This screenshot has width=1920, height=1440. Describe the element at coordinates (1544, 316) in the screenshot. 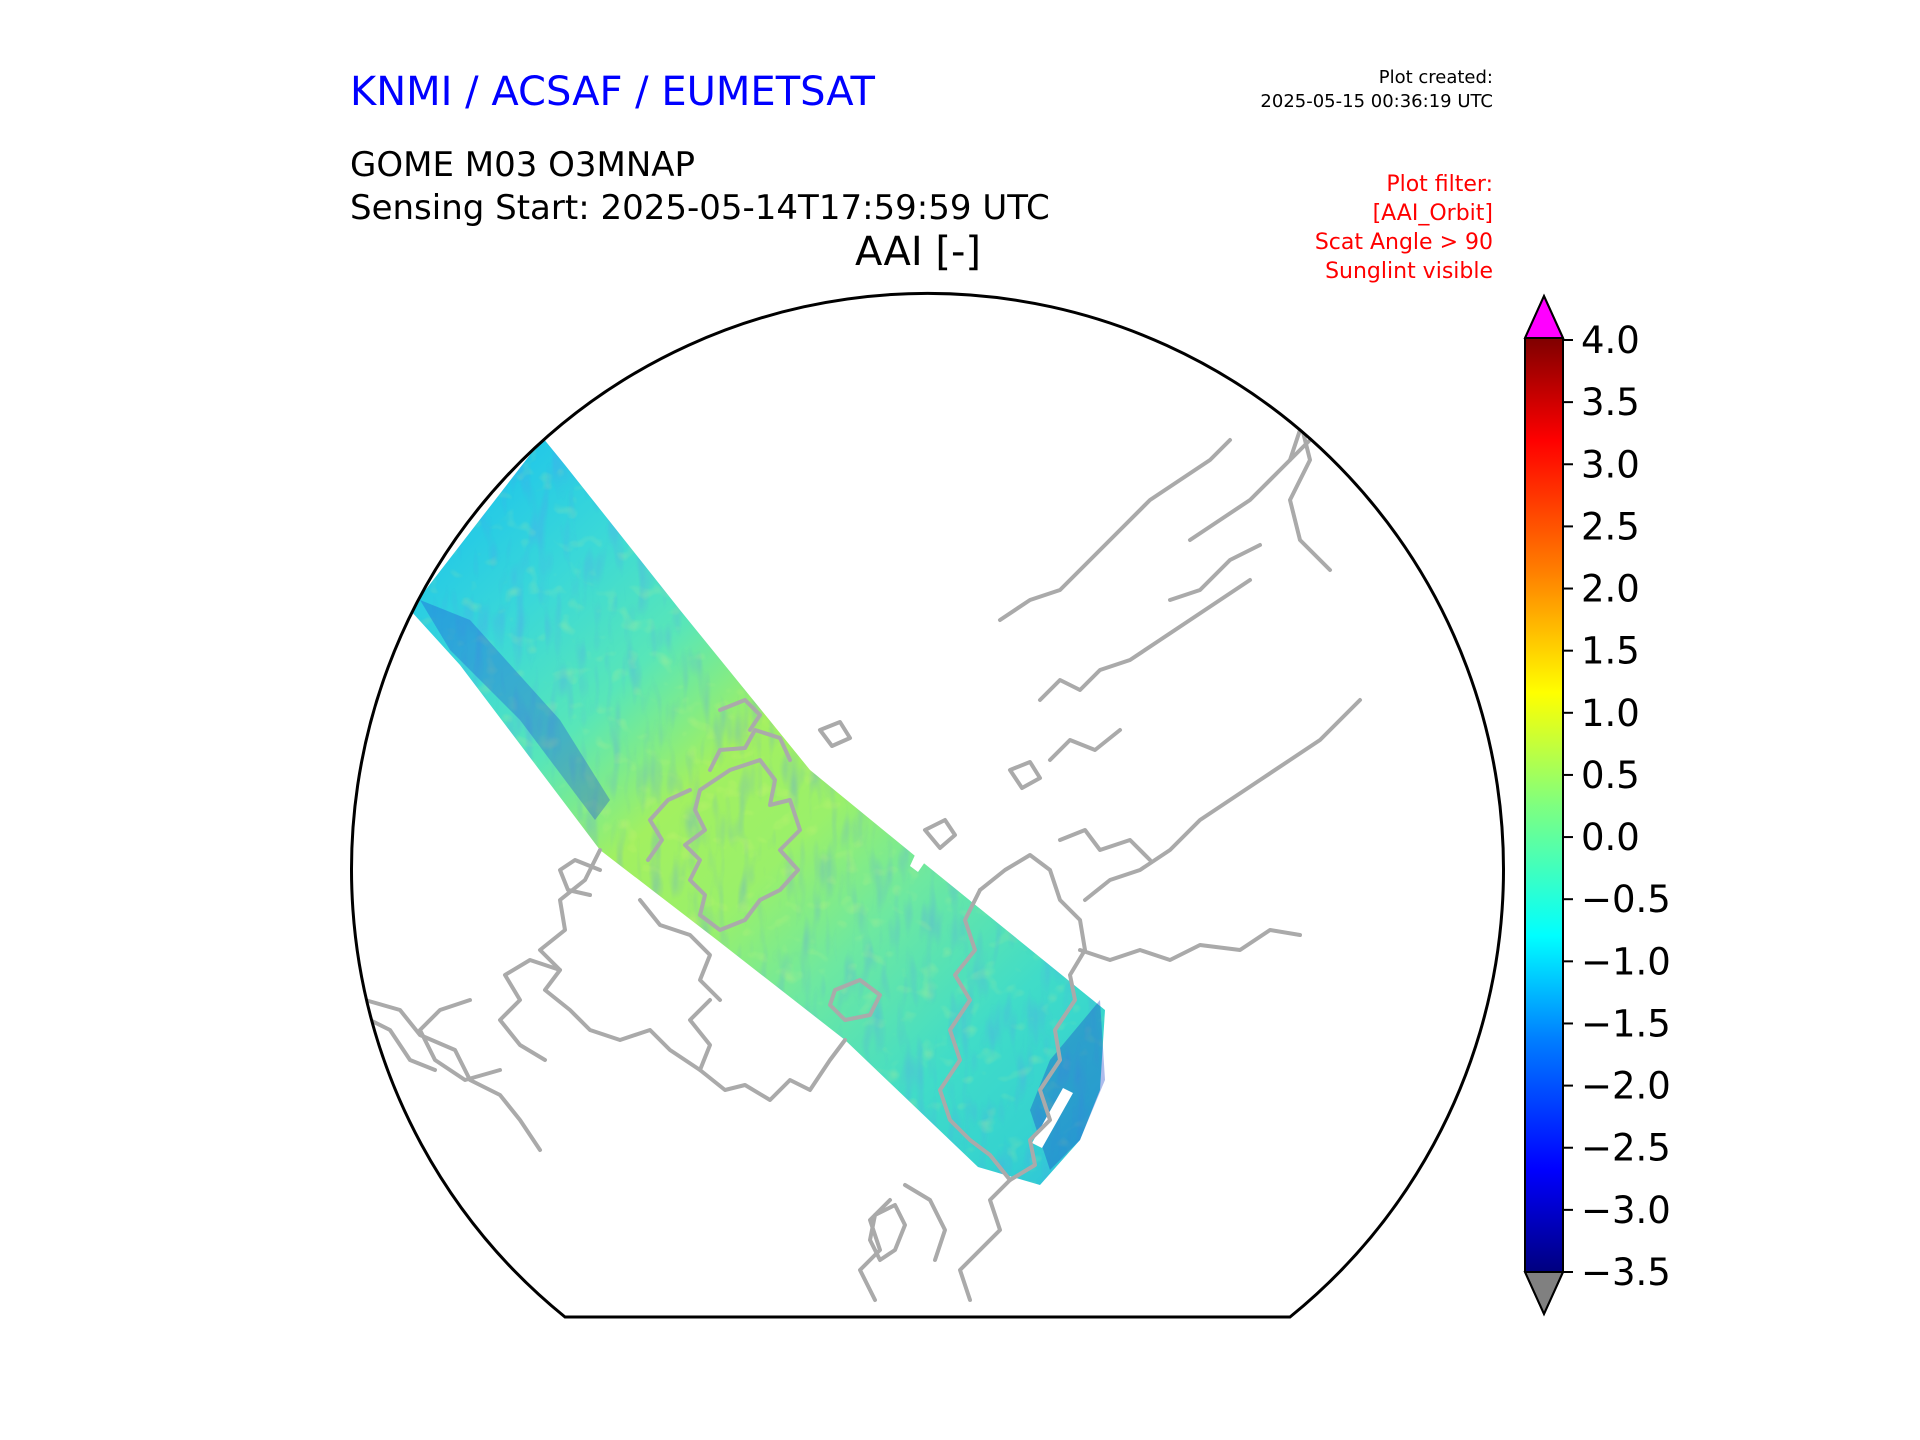

I see `colorbar-over-triangle` at that location.